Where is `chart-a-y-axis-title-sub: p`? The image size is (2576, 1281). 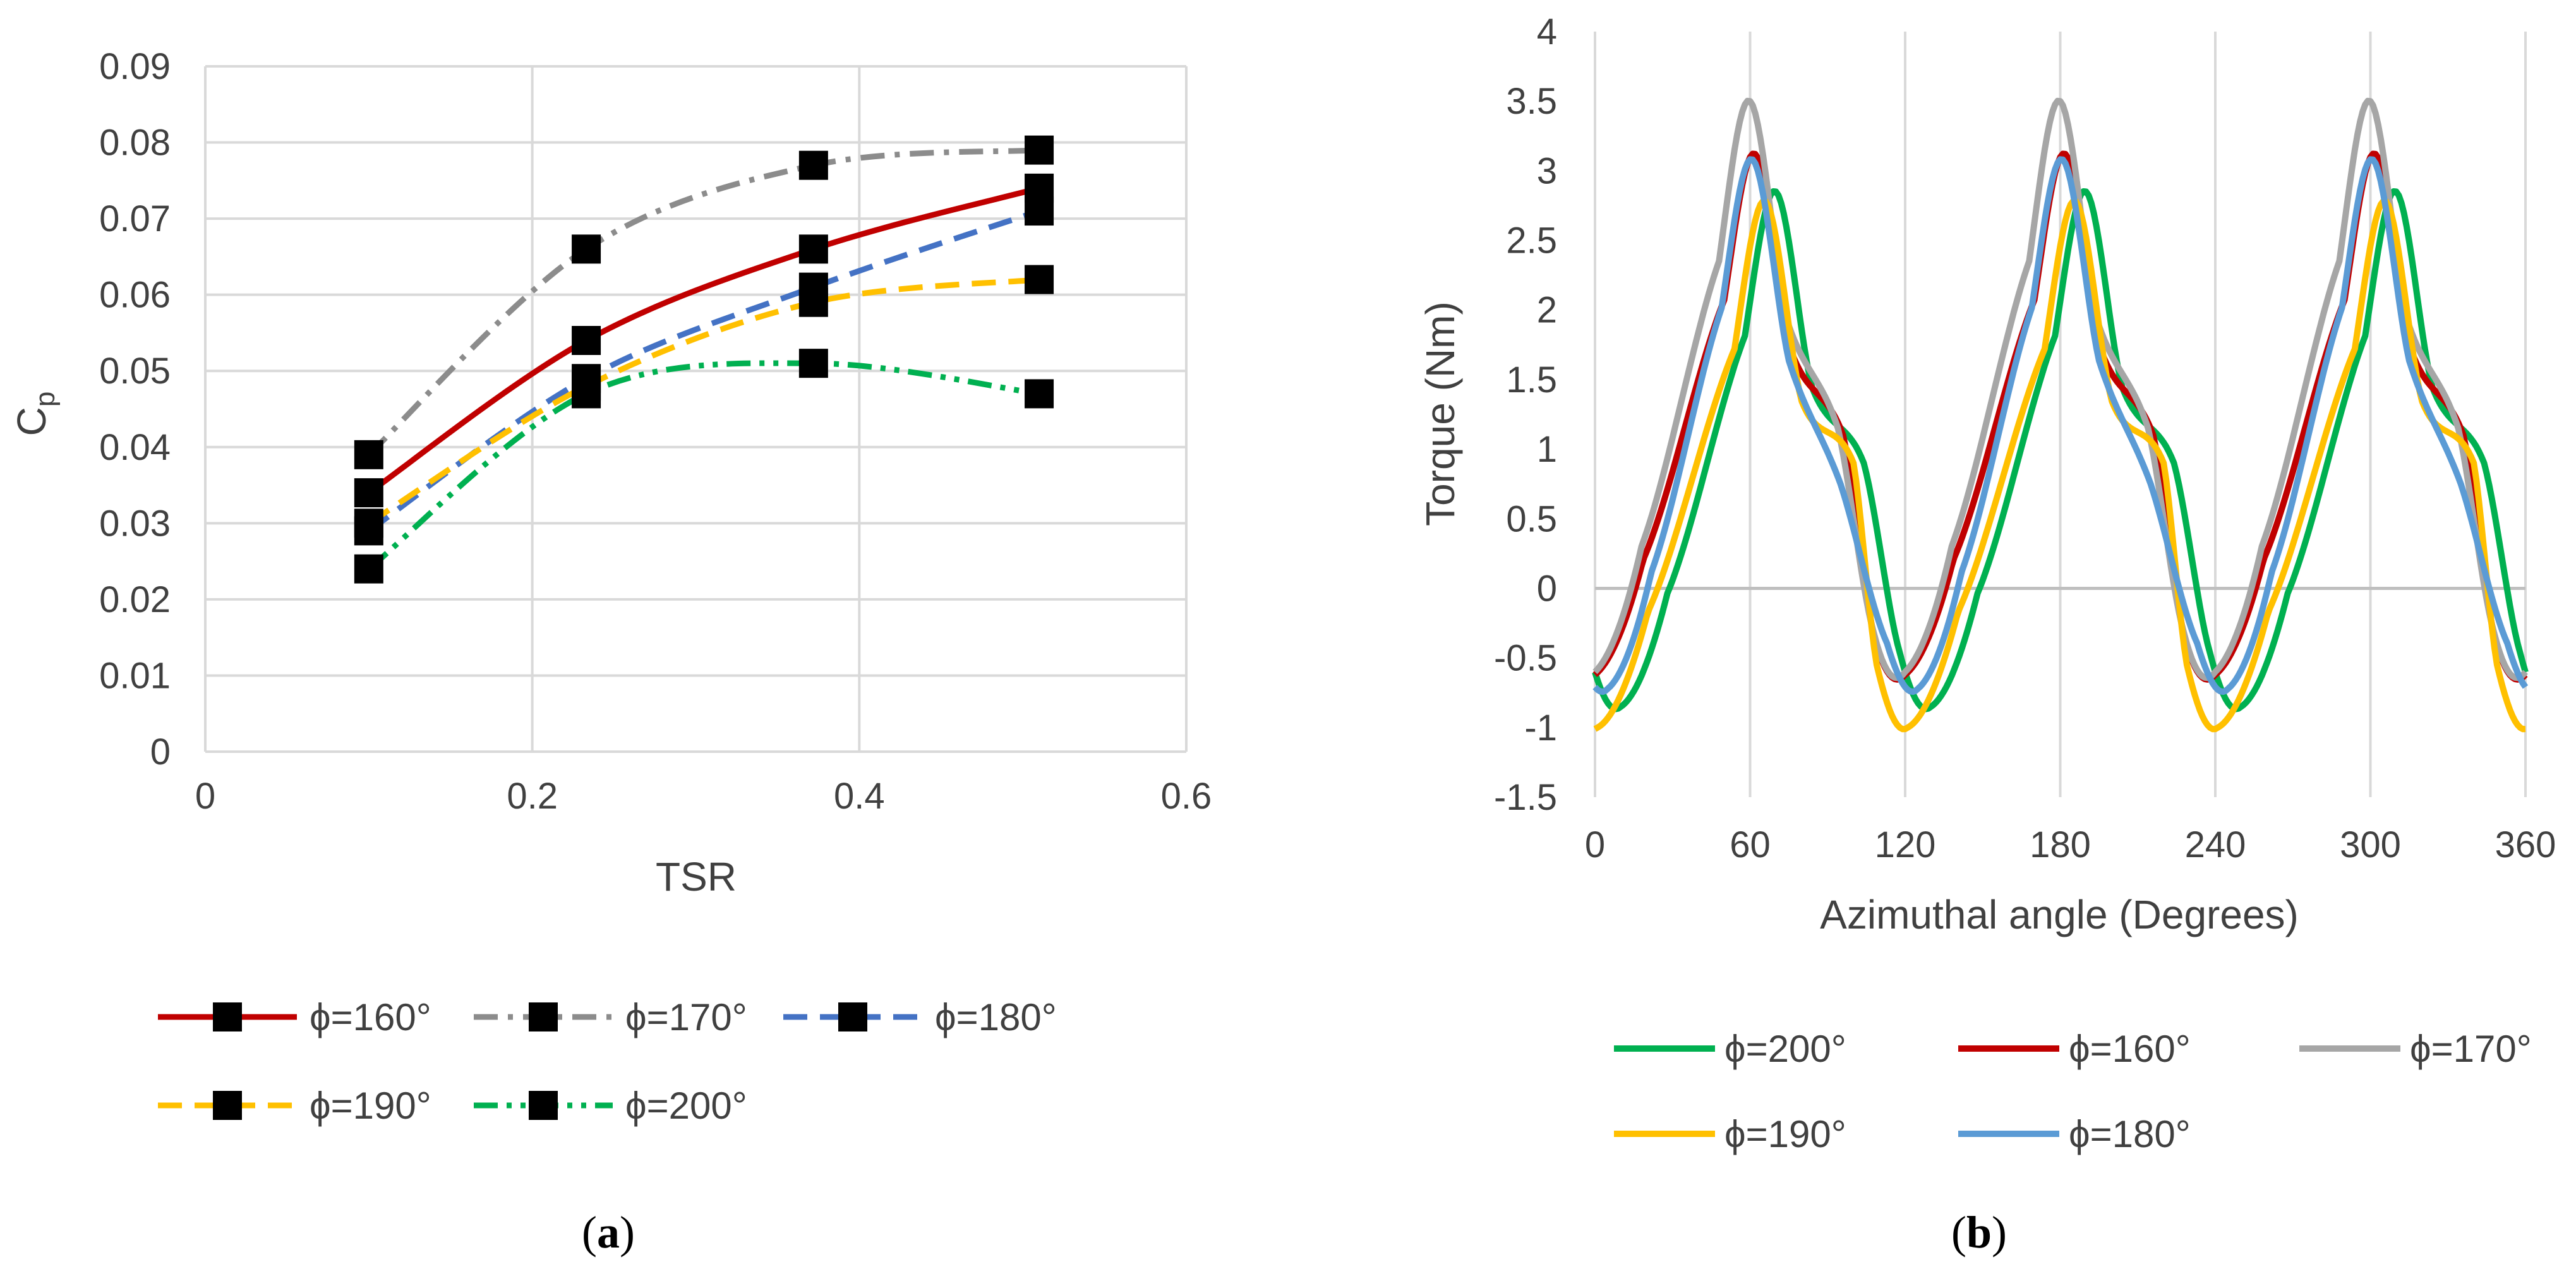
chart-a-y-axis-title-sub: p is located at coordinates (45, 399).